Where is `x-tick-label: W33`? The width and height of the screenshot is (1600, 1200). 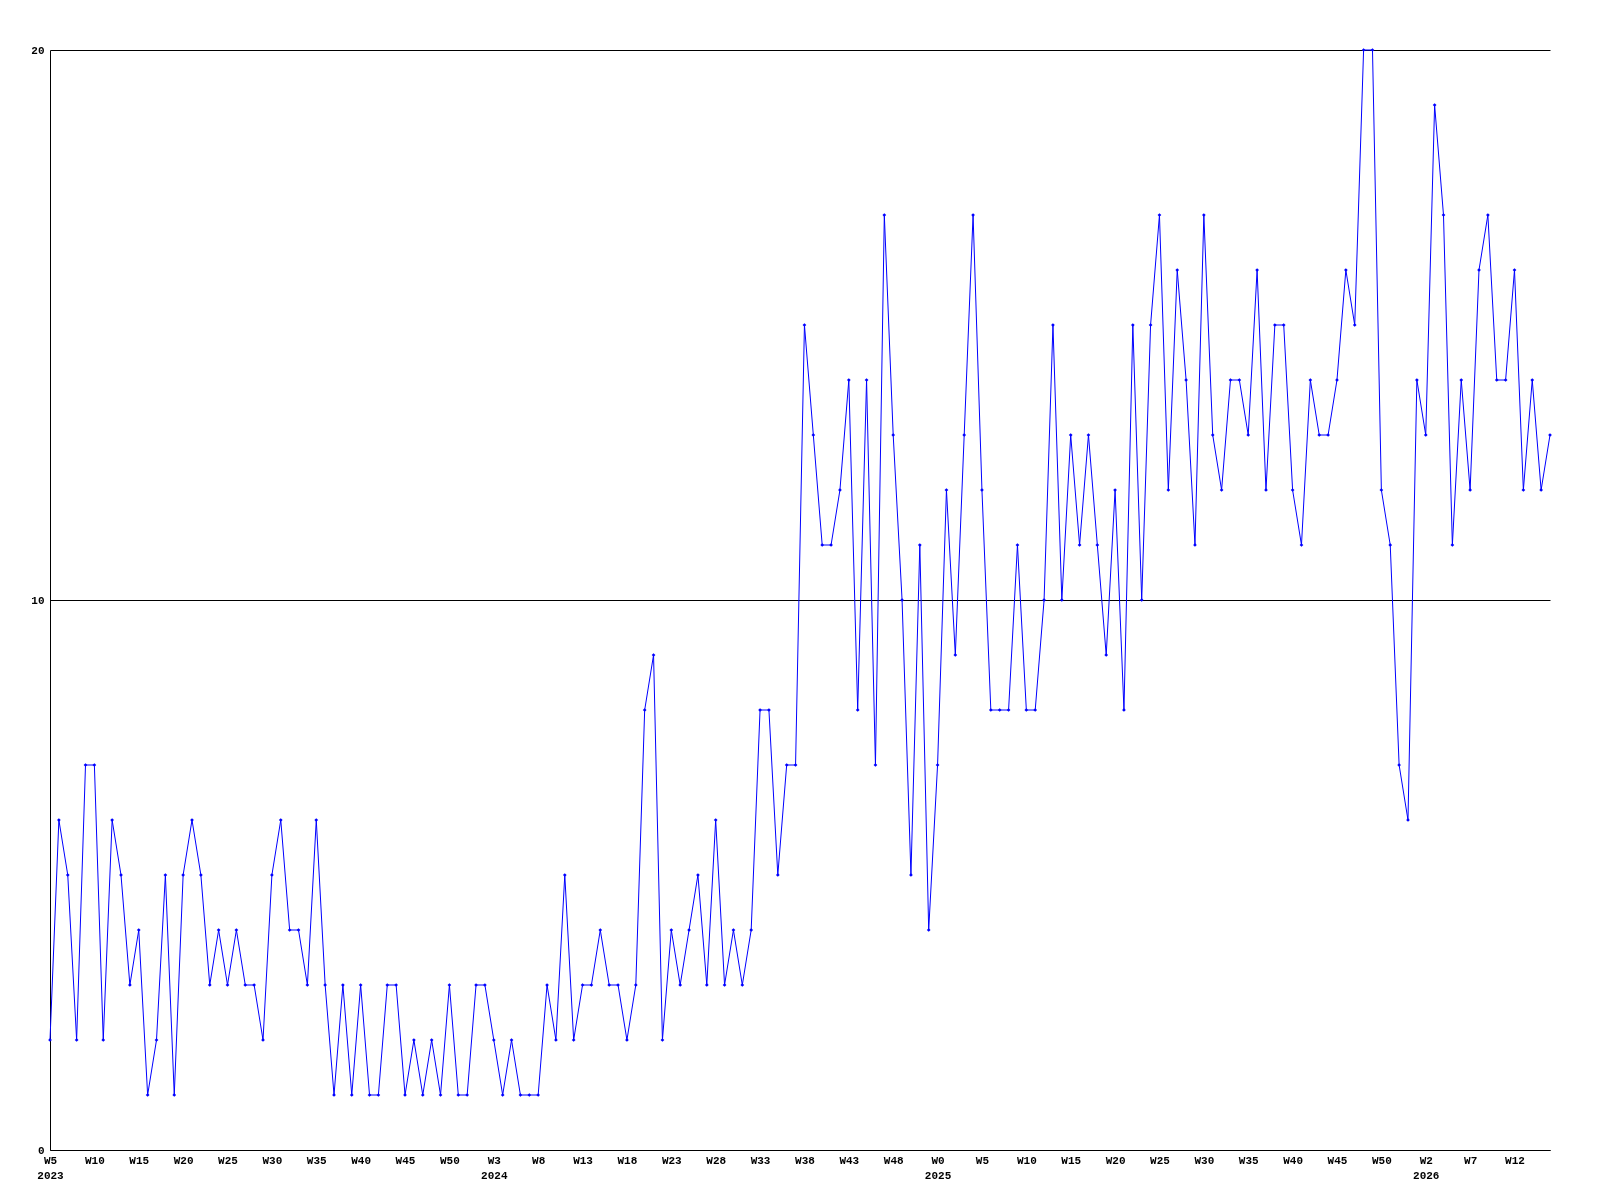 x-tick-label: W33 is located at coordinates (760, 1160).